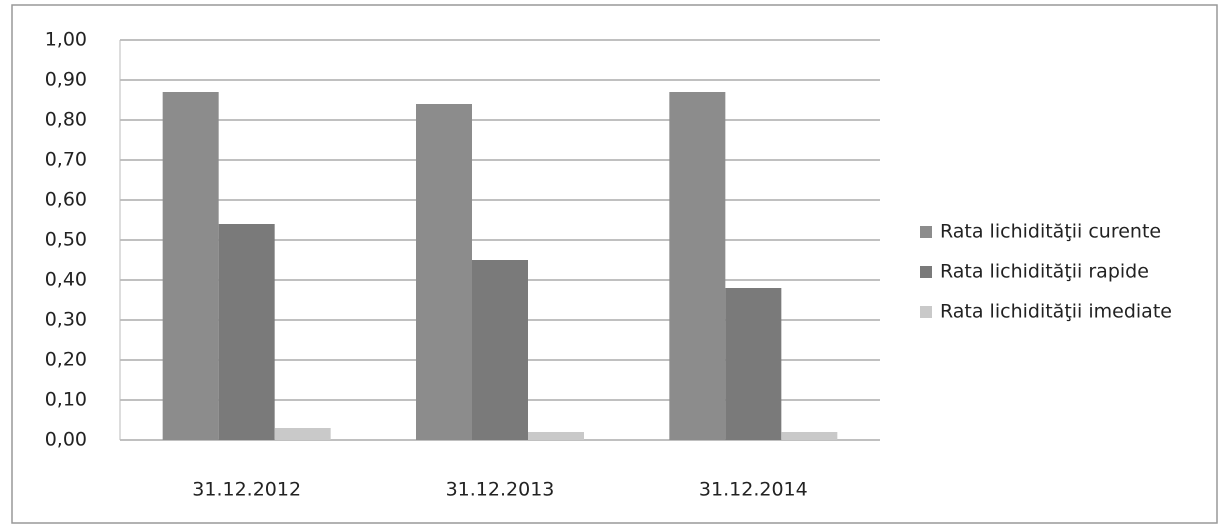 The image size is (1220, 528). Describe the element at coordinates (1044, 272) in the screenshot. I see `legend-label: Rata lichidităţii rapide` at that location.